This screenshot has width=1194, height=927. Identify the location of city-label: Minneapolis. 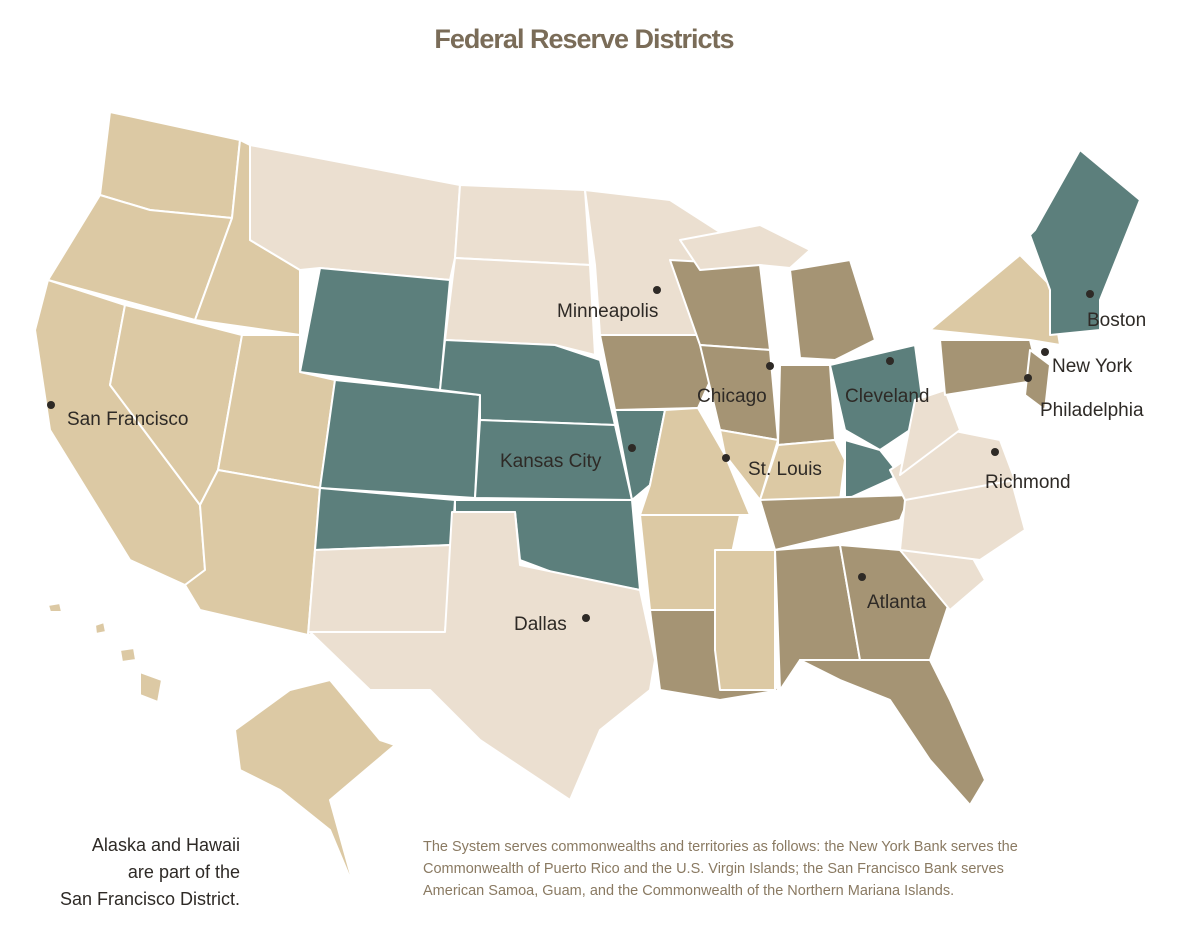
(607, 311).